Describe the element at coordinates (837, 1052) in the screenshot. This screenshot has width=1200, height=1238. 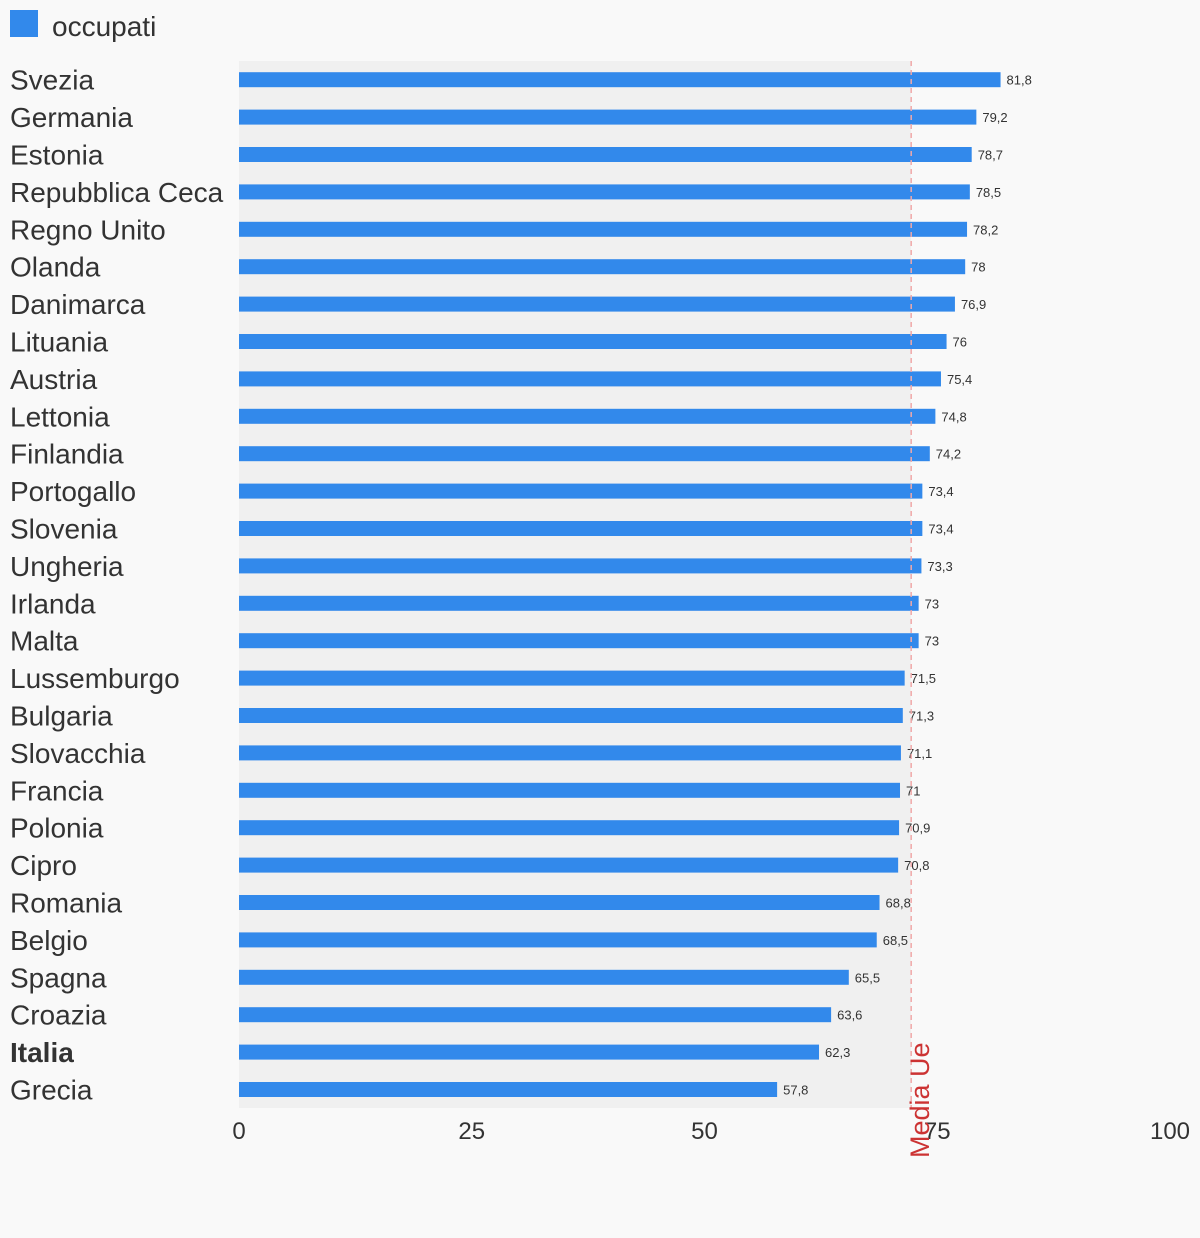
I see `value-label: 62,3` at that location.